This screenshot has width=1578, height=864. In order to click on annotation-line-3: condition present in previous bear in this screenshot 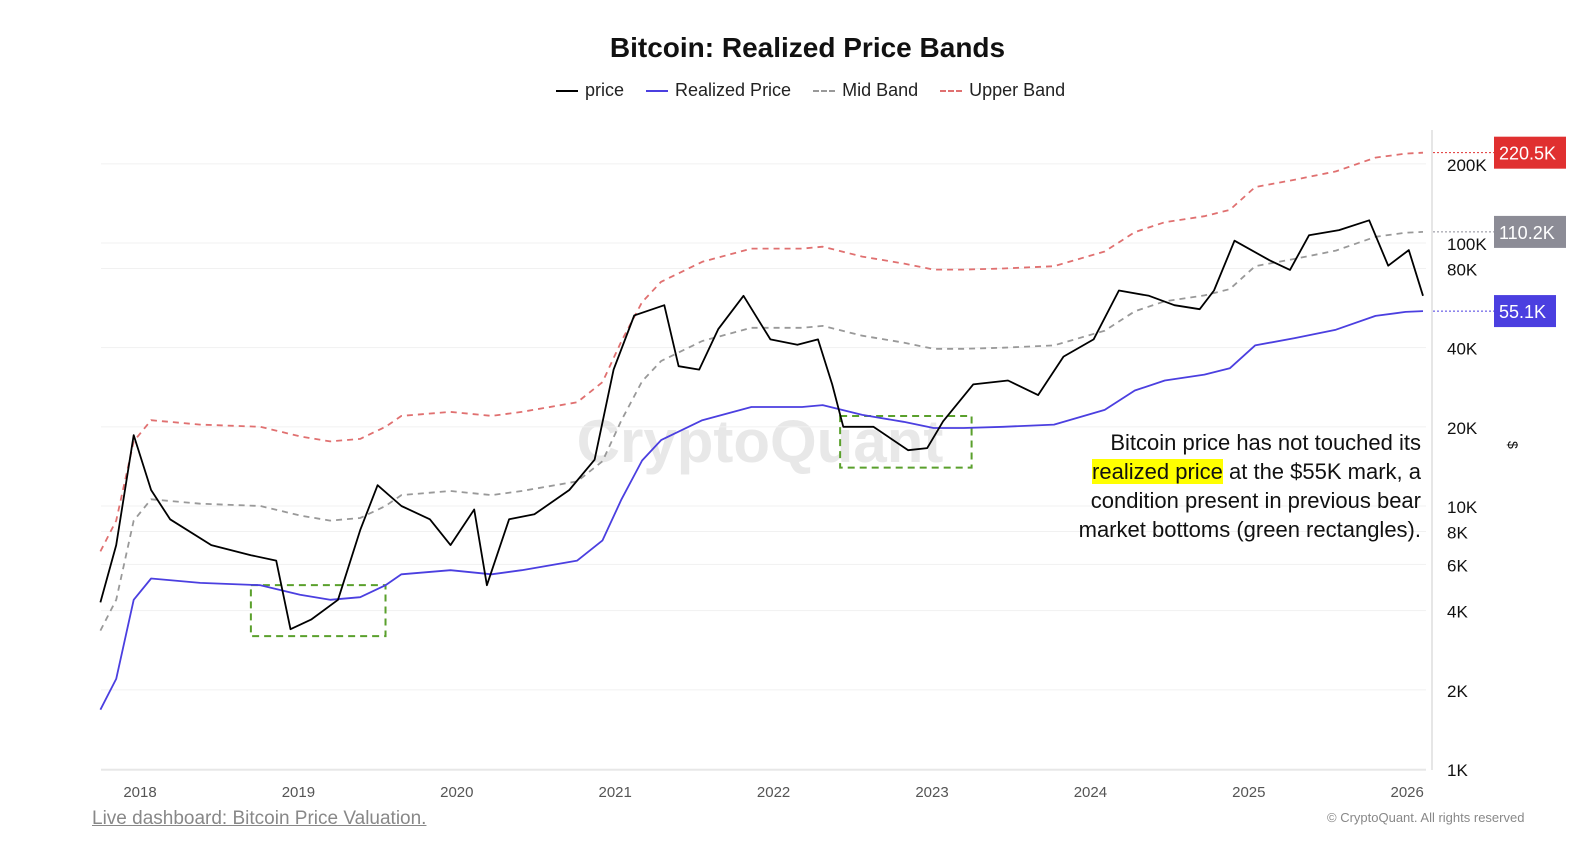, I will do `click(1255, 500)`.